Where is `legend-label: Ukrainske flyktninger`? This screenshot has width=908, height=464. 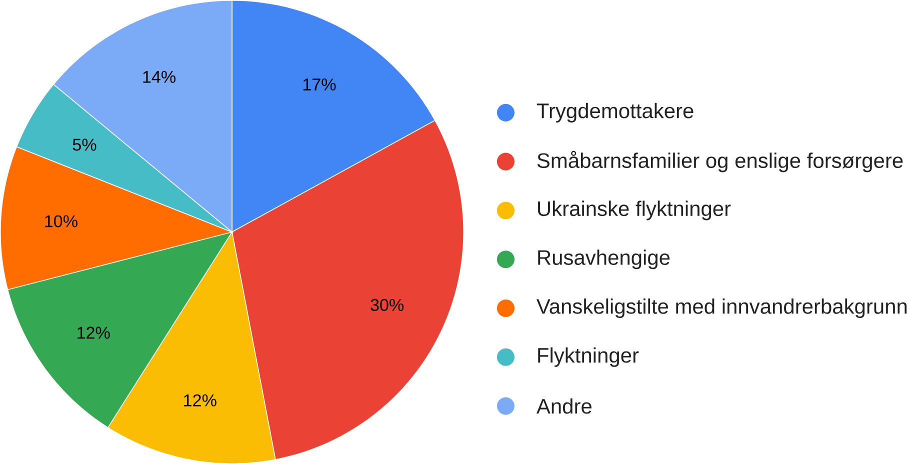
legend-label: Ukrainske flyktninger is located at coordinates (634, 210).